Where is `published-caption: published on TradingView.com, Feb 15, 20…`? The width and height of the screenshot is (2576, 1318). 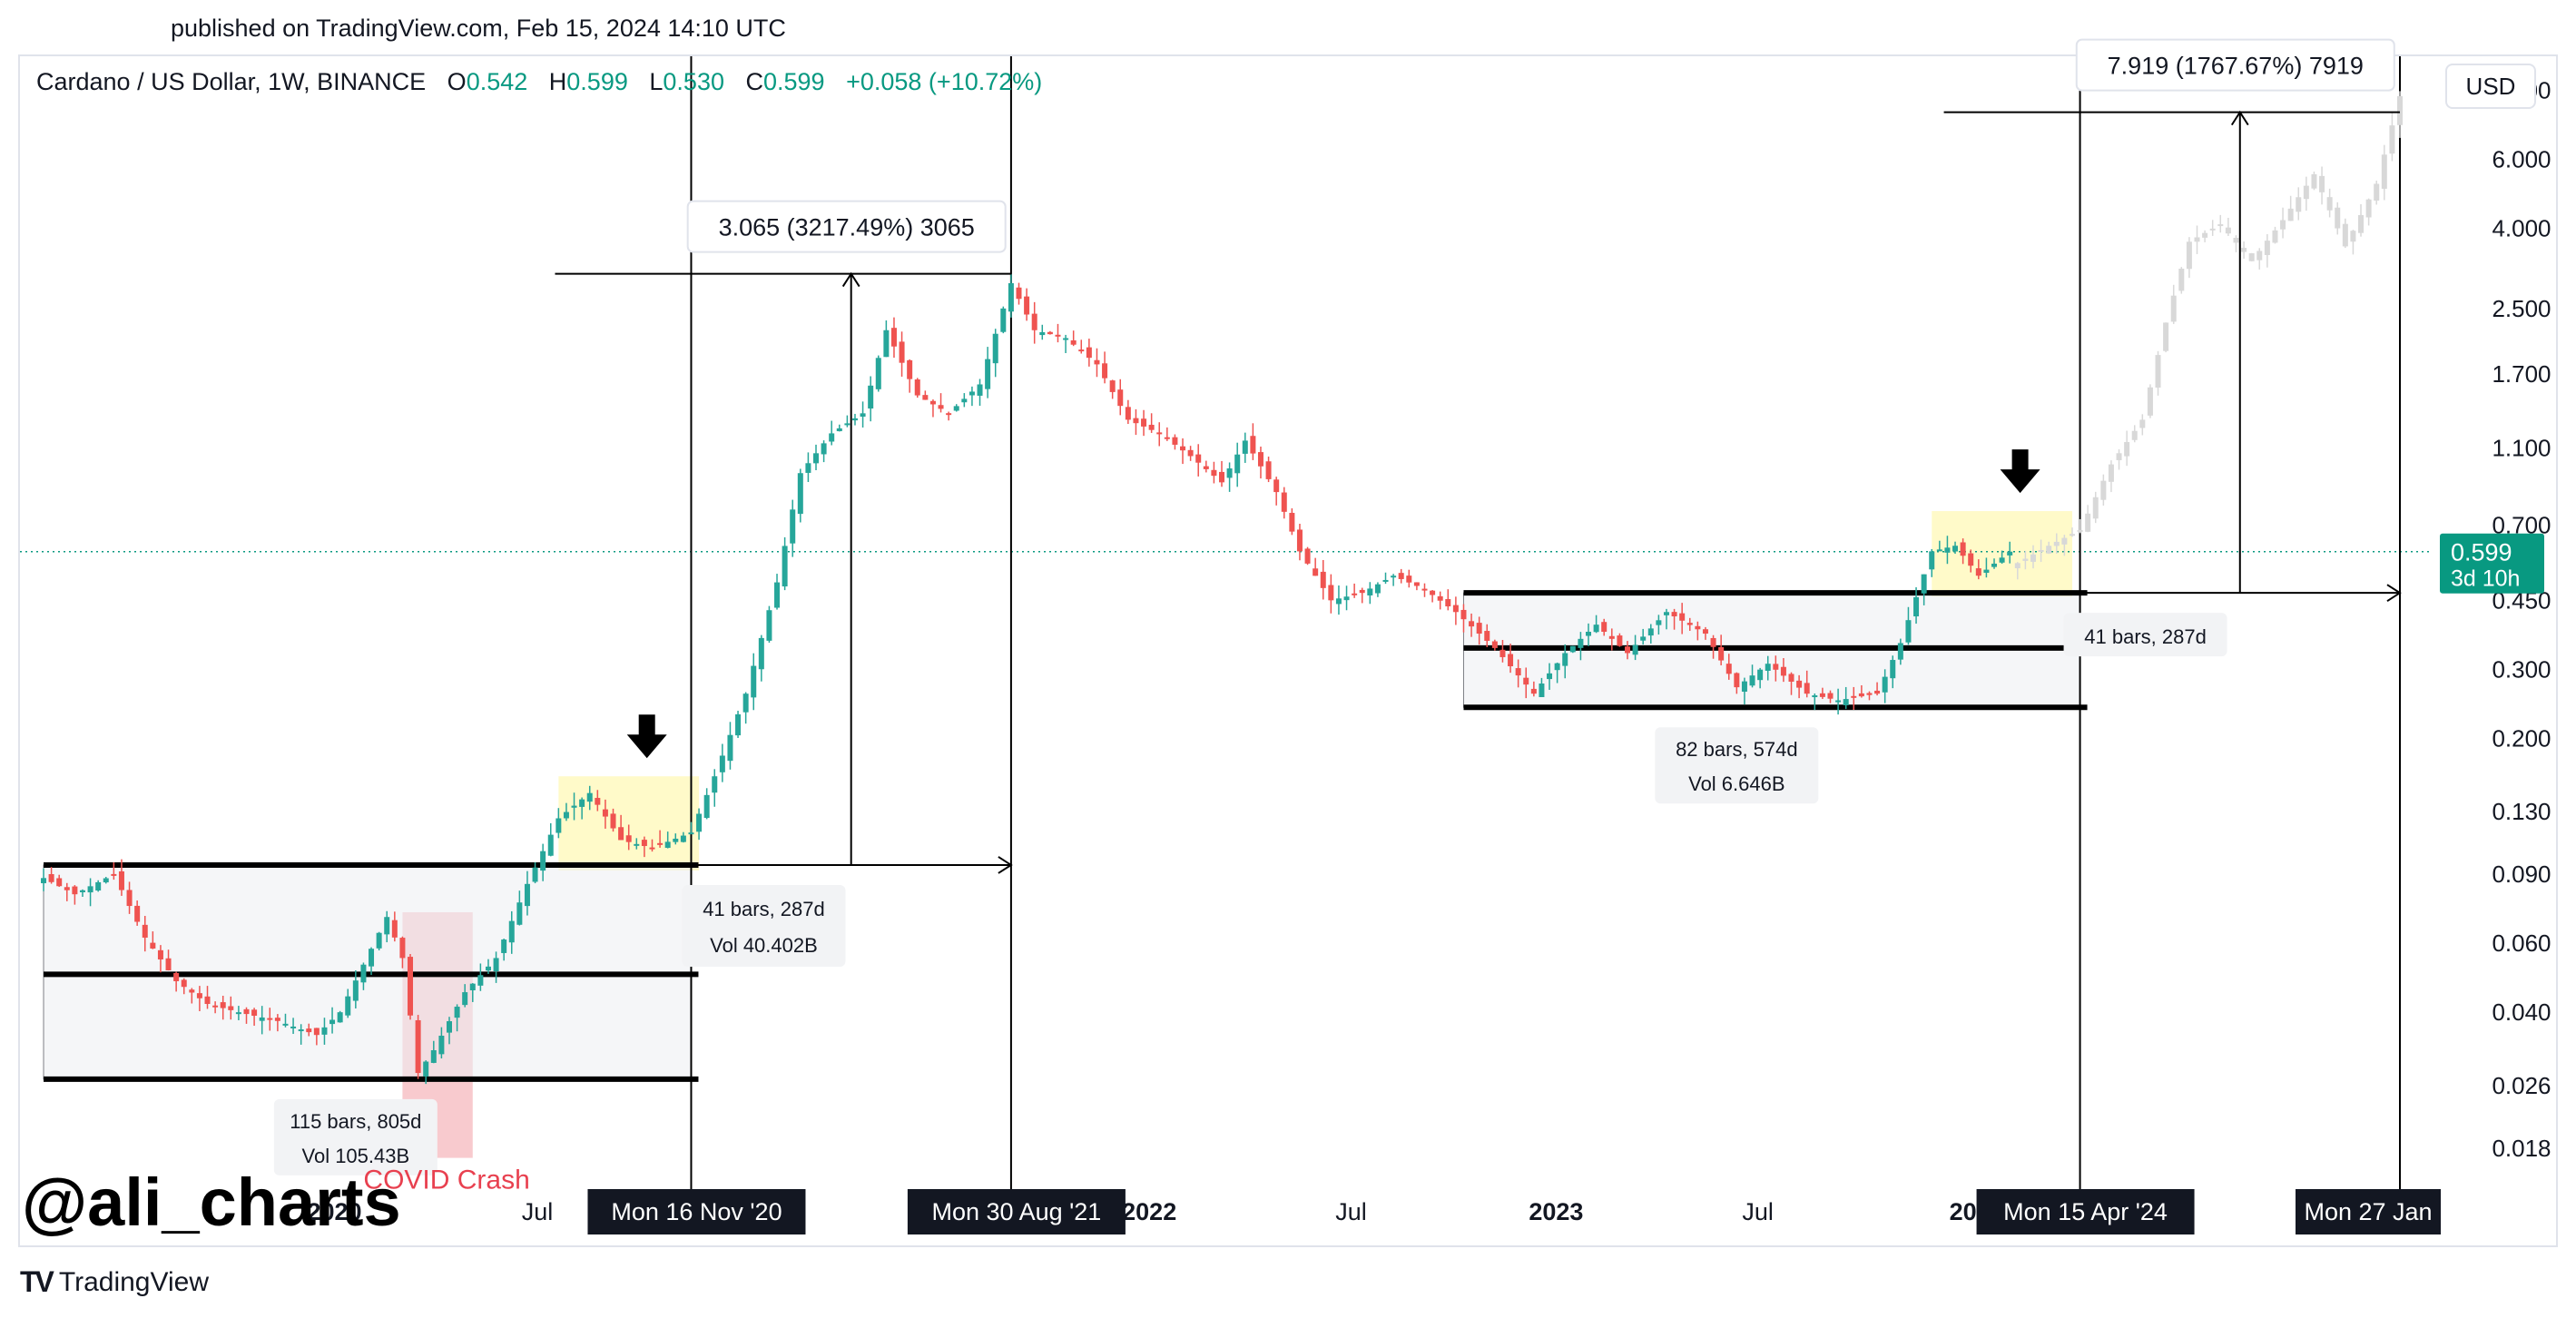
published-caption: published on TradingView.com, Feb 15, 20… is located at coordinates (478, 29).